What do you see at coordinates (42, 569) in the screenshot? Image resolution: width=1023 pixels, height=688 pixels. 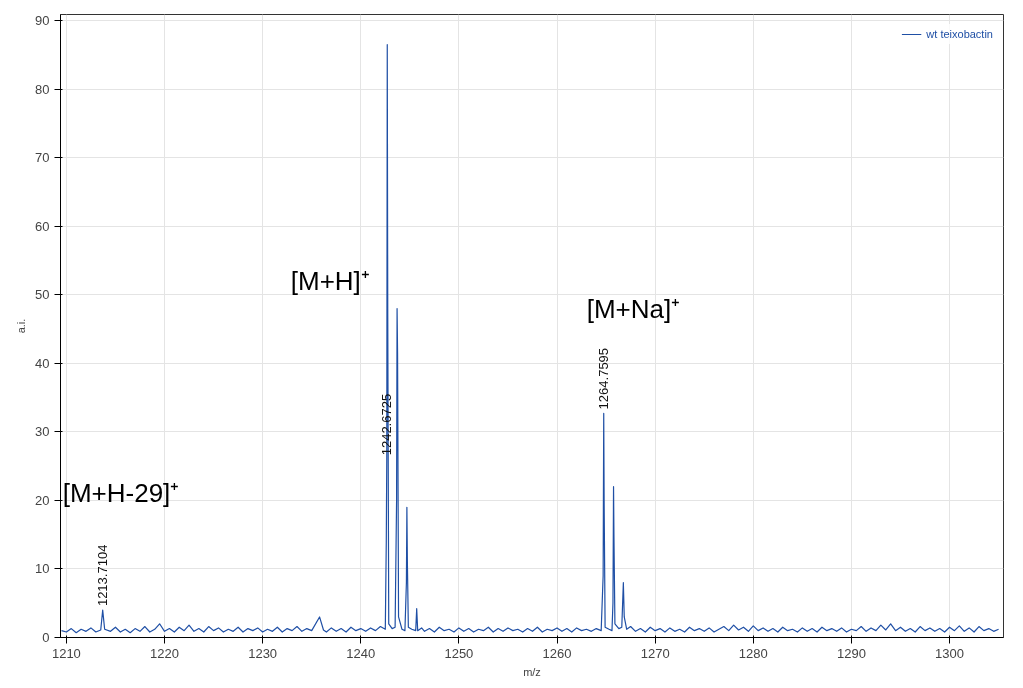 I see `y-tick-label: 10` at bounding box center [42, 569].